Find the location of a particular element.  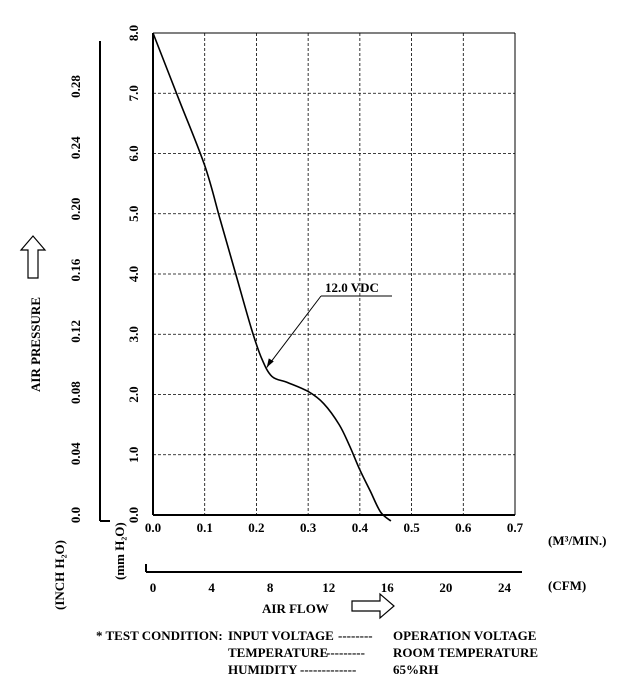

y-tick-label: 7.0 is located at coordinates (133, 93).